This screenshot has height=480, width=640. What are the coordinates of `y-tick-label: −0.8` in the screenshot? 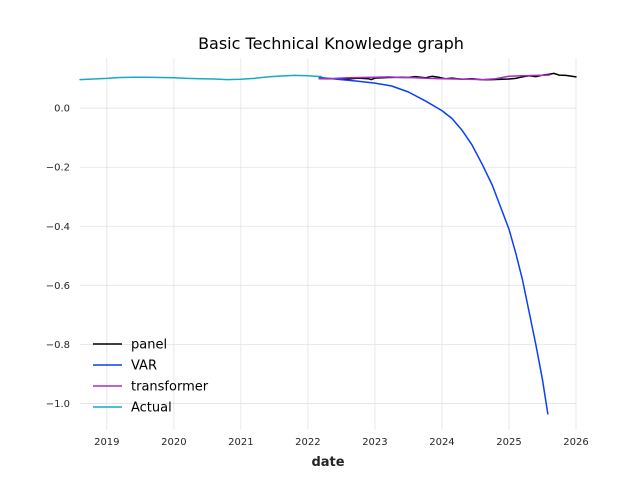 It's located at (58, 345).